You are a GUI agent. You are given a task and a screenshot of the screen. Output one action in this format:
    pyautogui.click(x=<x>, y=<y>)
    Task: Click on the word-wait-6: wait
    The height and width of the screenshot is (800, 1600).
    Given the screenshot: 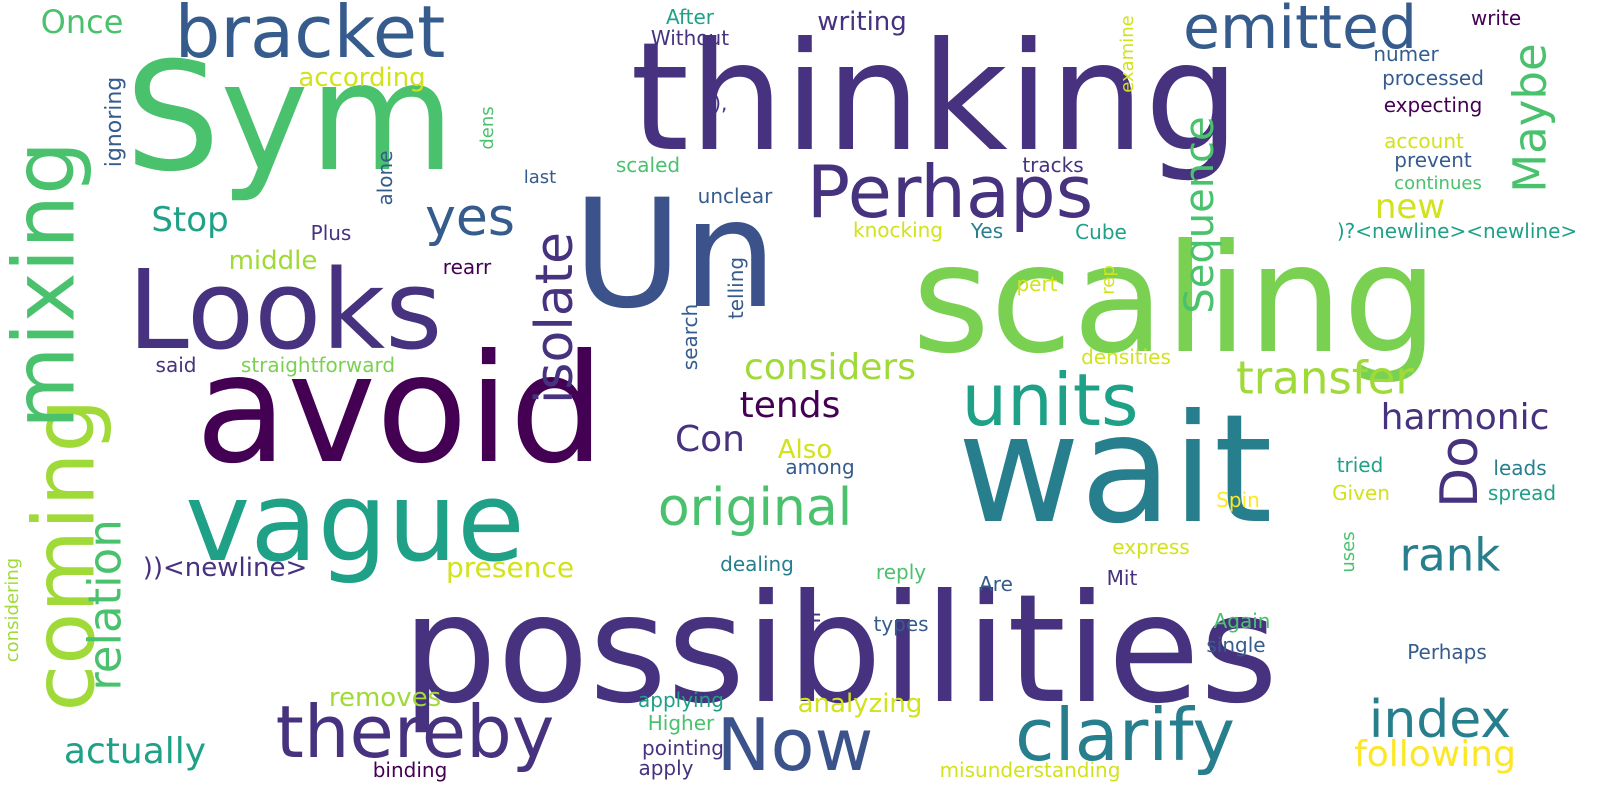 What is the action you would take?
    pyautogui.click(x=1115, y=470)
    